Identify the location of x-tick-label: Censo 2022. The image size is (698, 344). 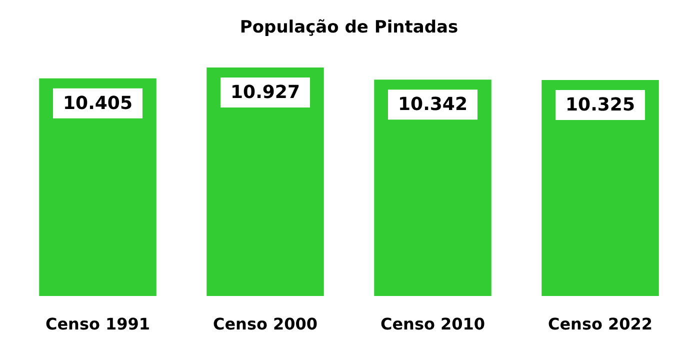
(600, 324).